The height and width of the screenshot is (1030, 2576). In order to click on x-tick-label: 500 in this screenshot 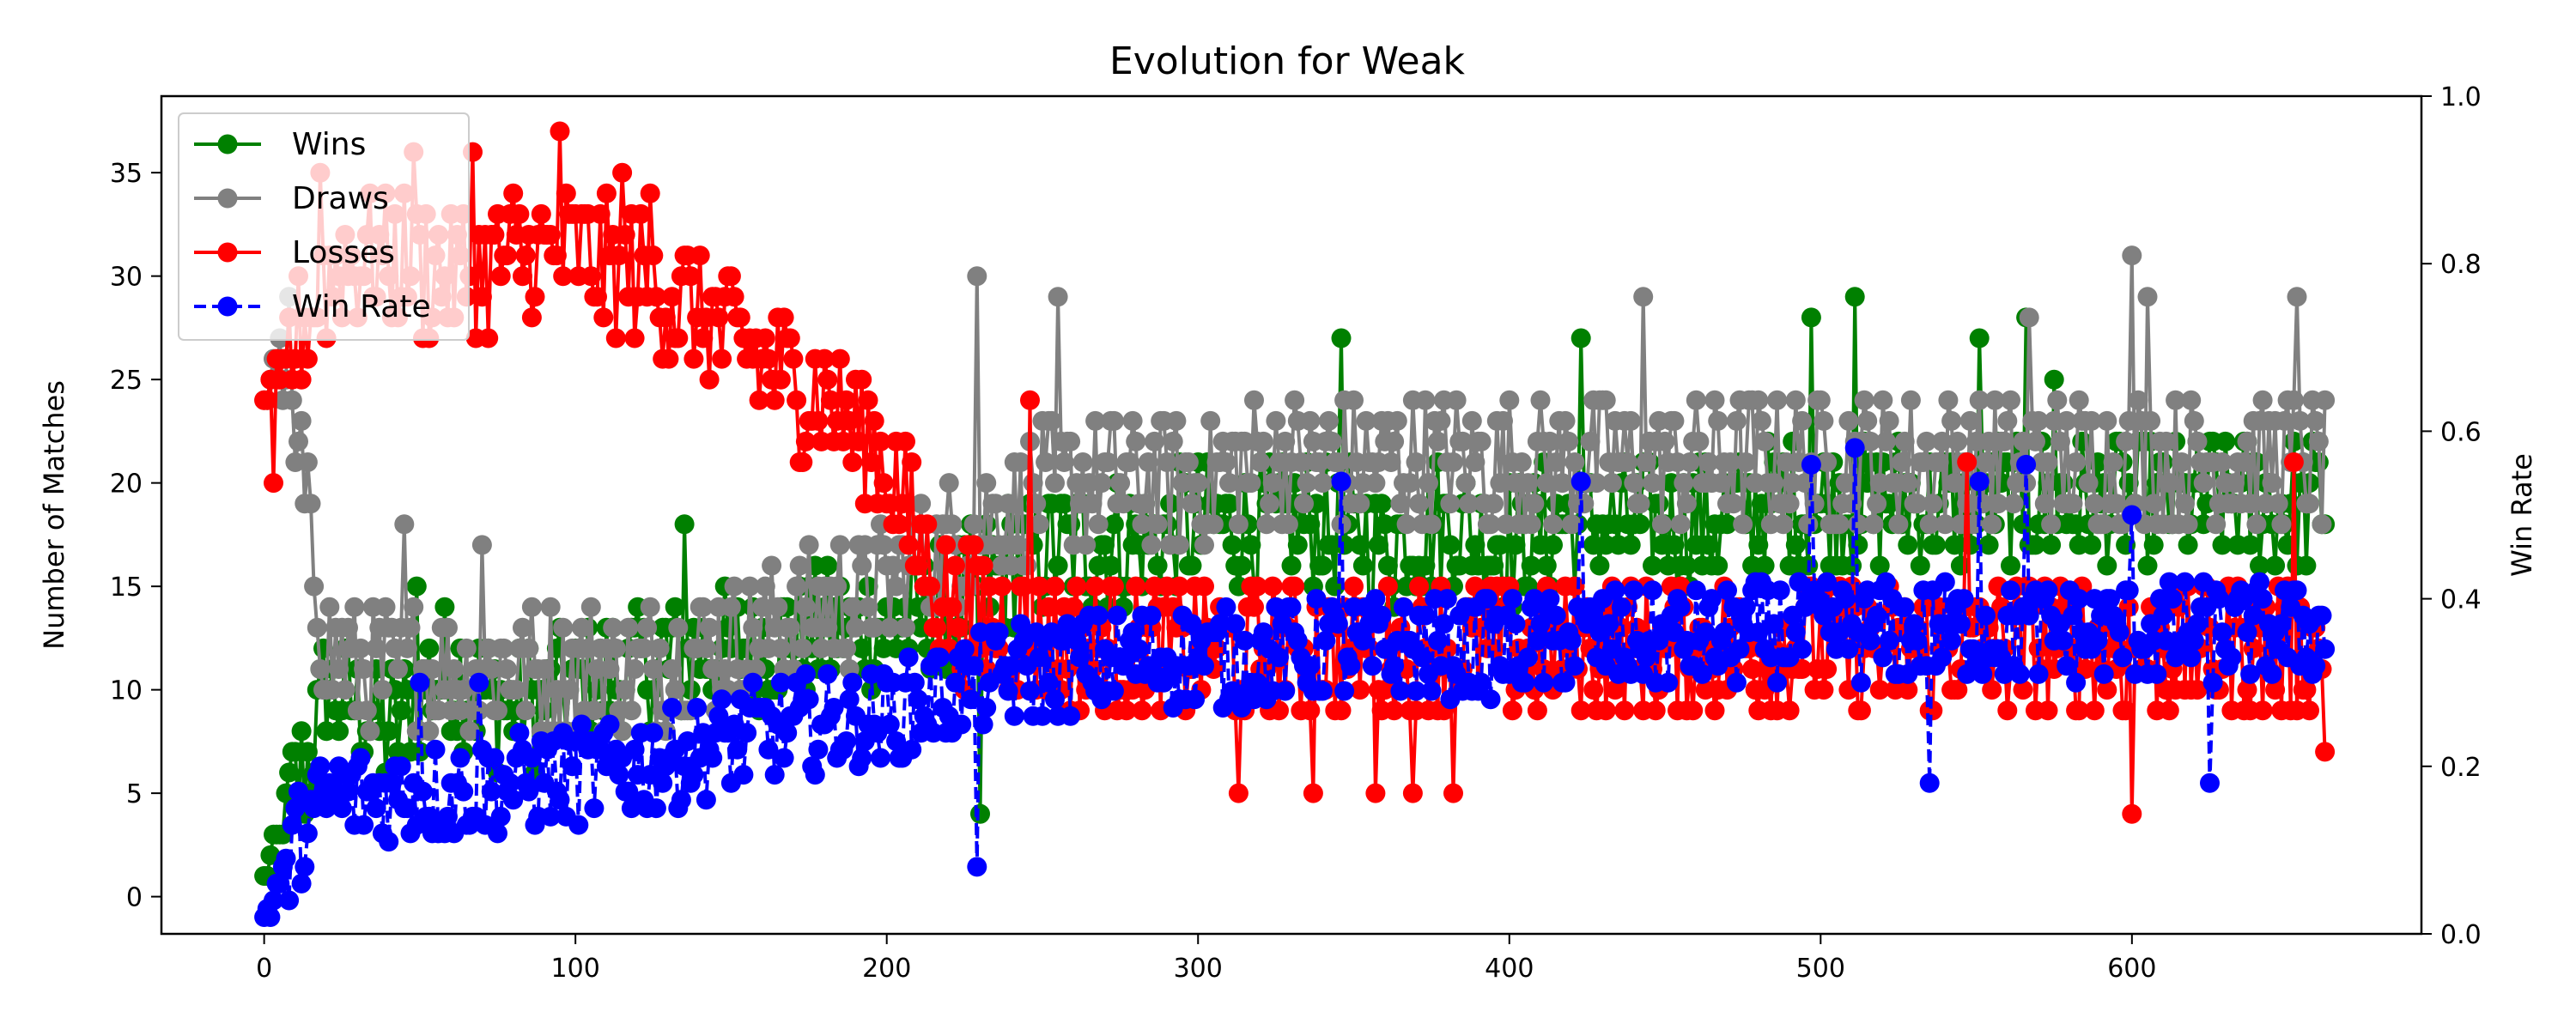, I will do `click(1821, 969)`.